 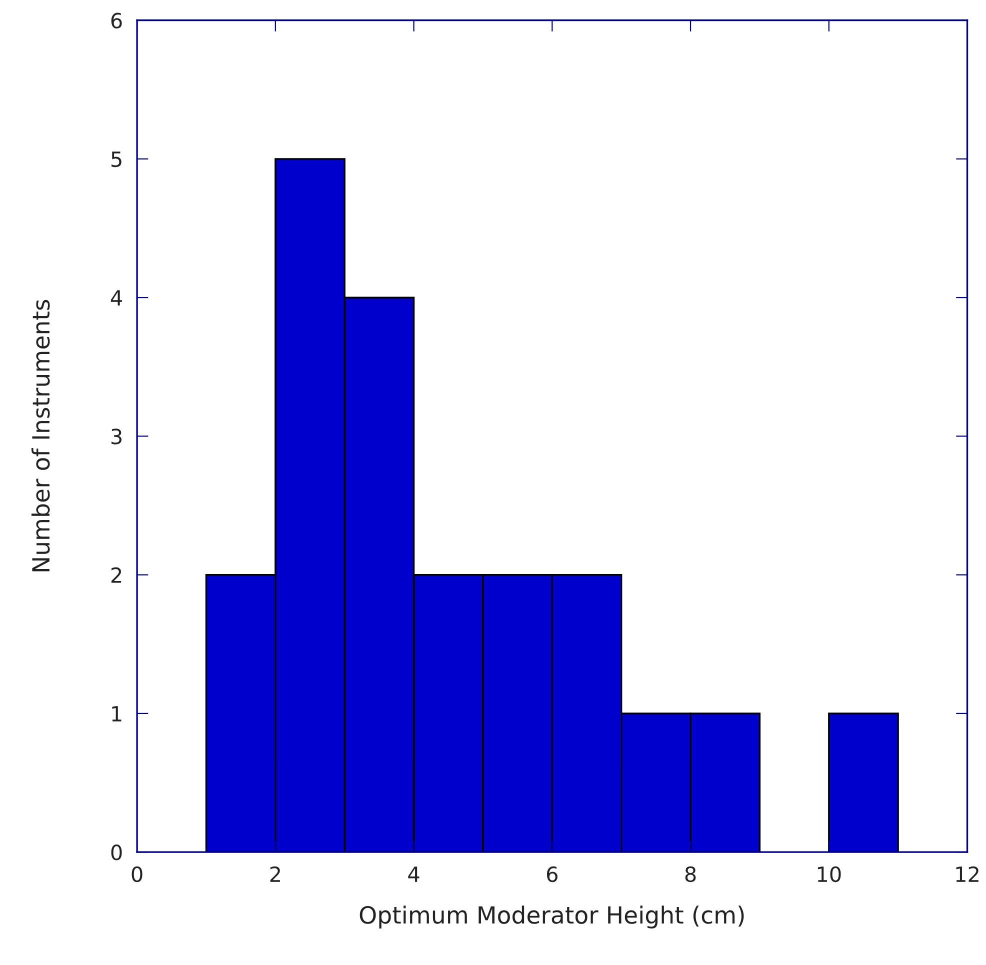 I want to click on y-tick-label: 0, so click(x=116, y=852).